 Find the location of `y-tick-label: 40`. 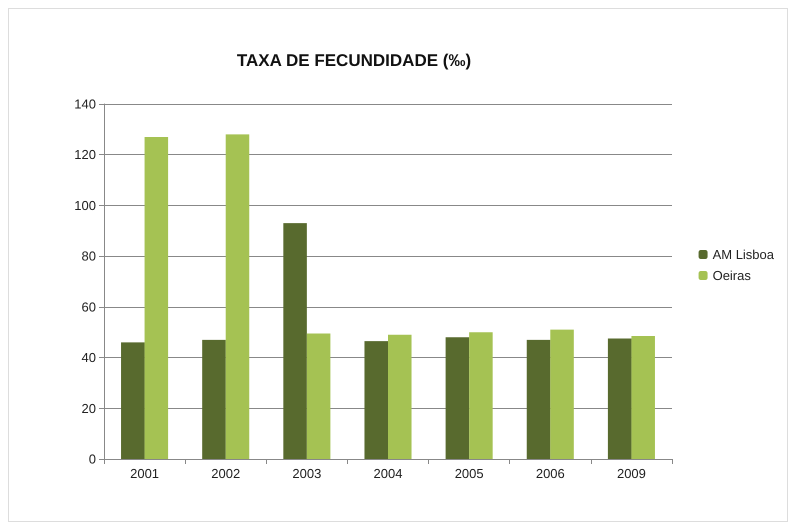

y-tick-label: 40 is located at coordinates (89, 358).